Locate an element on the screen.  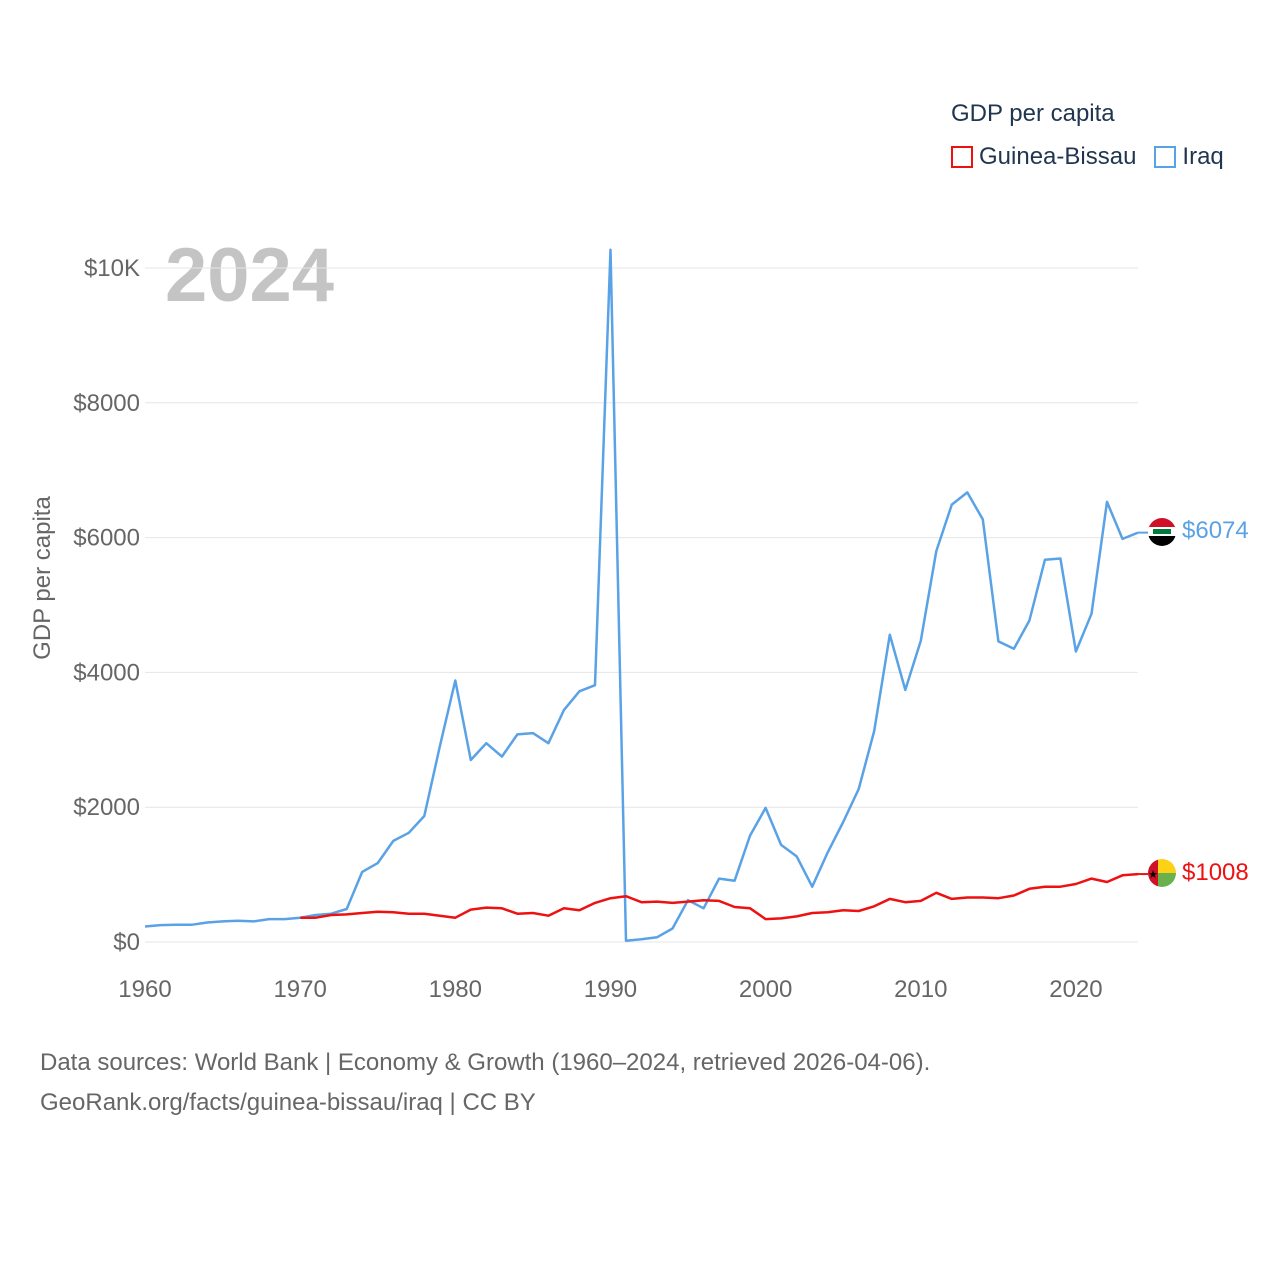
legend-label-iraq: Iraq is located at coordinates (1203, 156).